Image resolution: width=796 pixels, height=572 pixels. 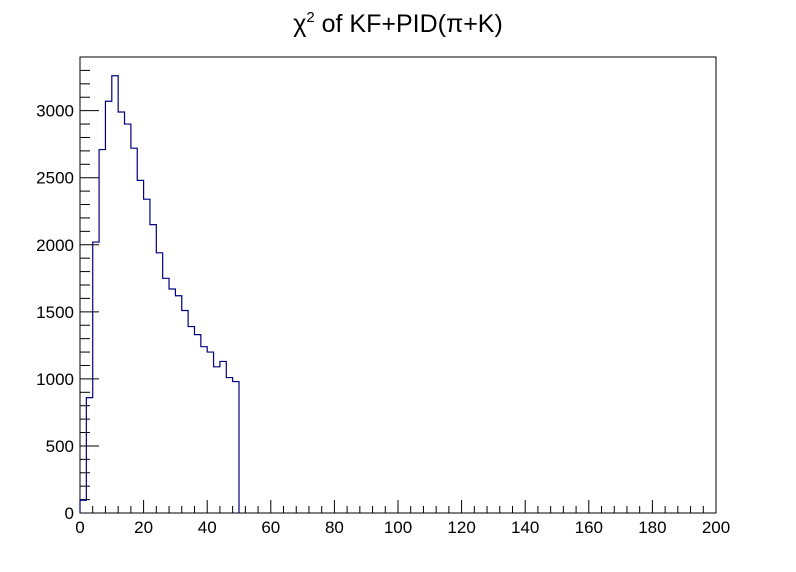 I want to click on title-superscript: 2, so click(x=310, y=17).